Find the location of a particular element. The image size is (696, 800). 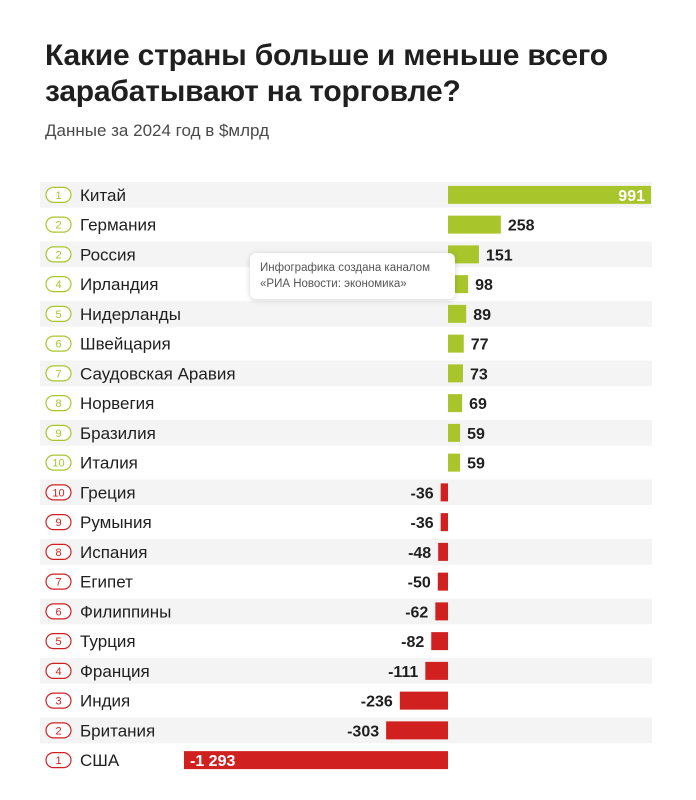

bar-row: 7 Саудовская Аравия 73 is located at coordinates (346, 373).